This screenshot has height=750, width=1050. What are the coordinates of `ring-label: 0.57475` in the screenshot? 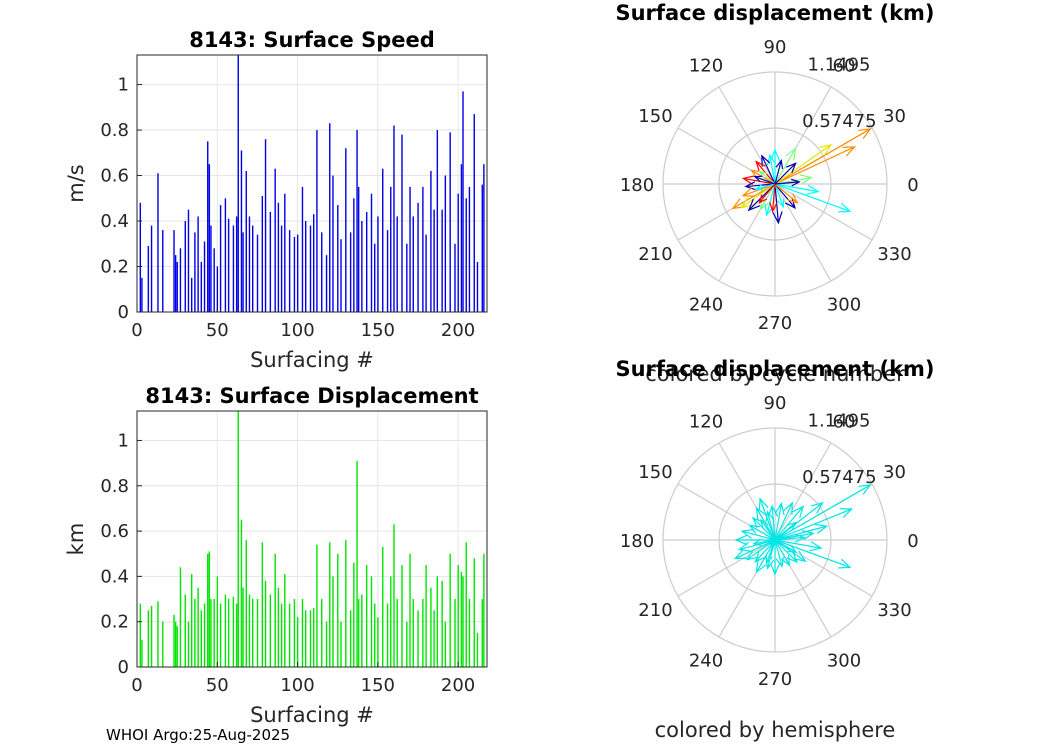 It's located at (839, 477).